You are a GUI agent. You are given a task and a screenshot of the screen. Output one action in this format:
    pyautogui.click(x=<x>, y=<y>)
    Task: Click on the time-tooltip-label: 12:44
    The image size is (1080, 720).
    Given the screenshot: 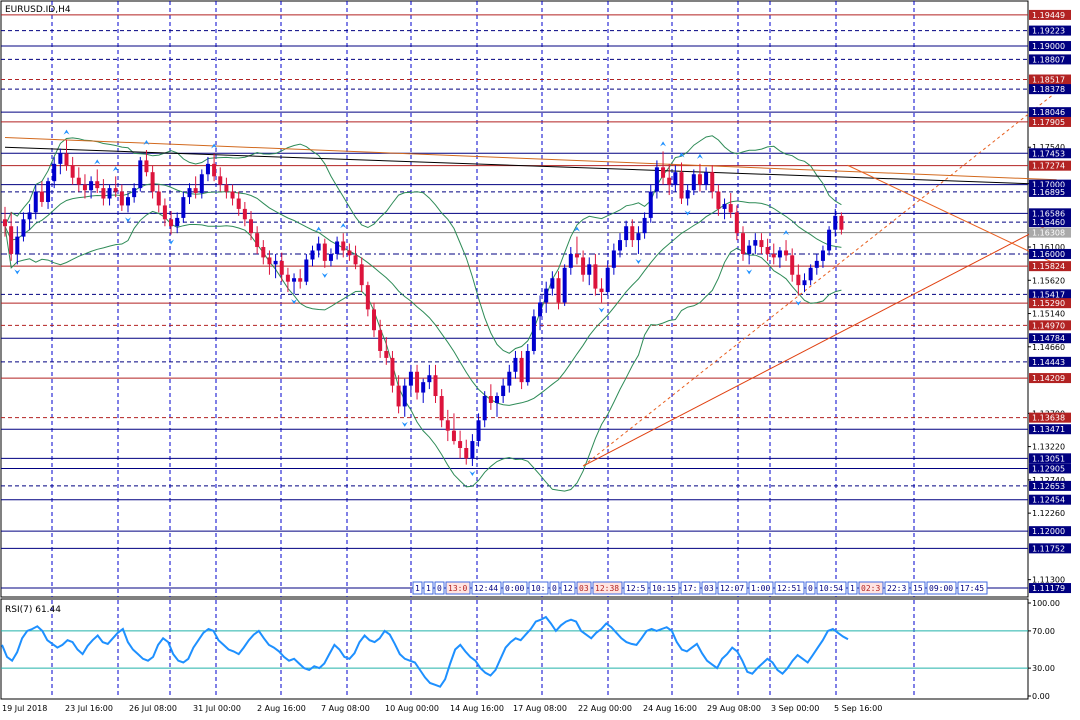 What is the action you would take?
    pyautogui.click(x=486, y=588)
    